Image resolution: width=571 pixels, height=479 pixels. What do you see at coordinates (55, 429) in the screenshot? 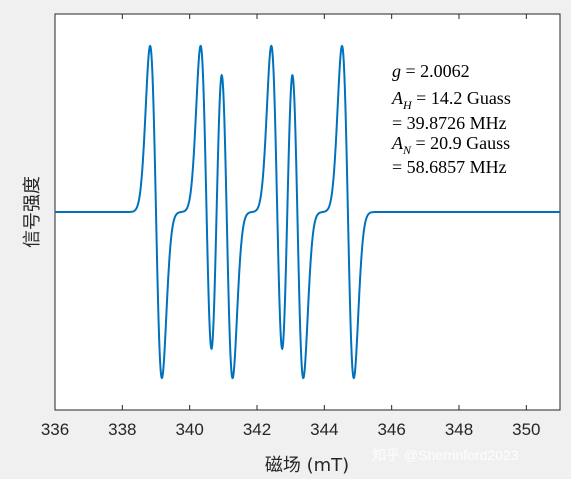
I see `x-tick-label: 336` at bounding box center [55, 429].